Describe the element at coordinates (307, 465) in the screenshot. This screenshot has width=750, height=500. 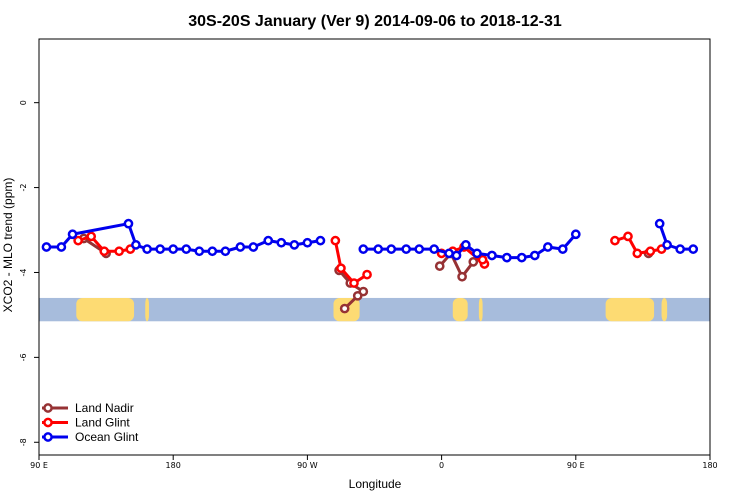
I see `x-tick-label: 90 W` at that location.